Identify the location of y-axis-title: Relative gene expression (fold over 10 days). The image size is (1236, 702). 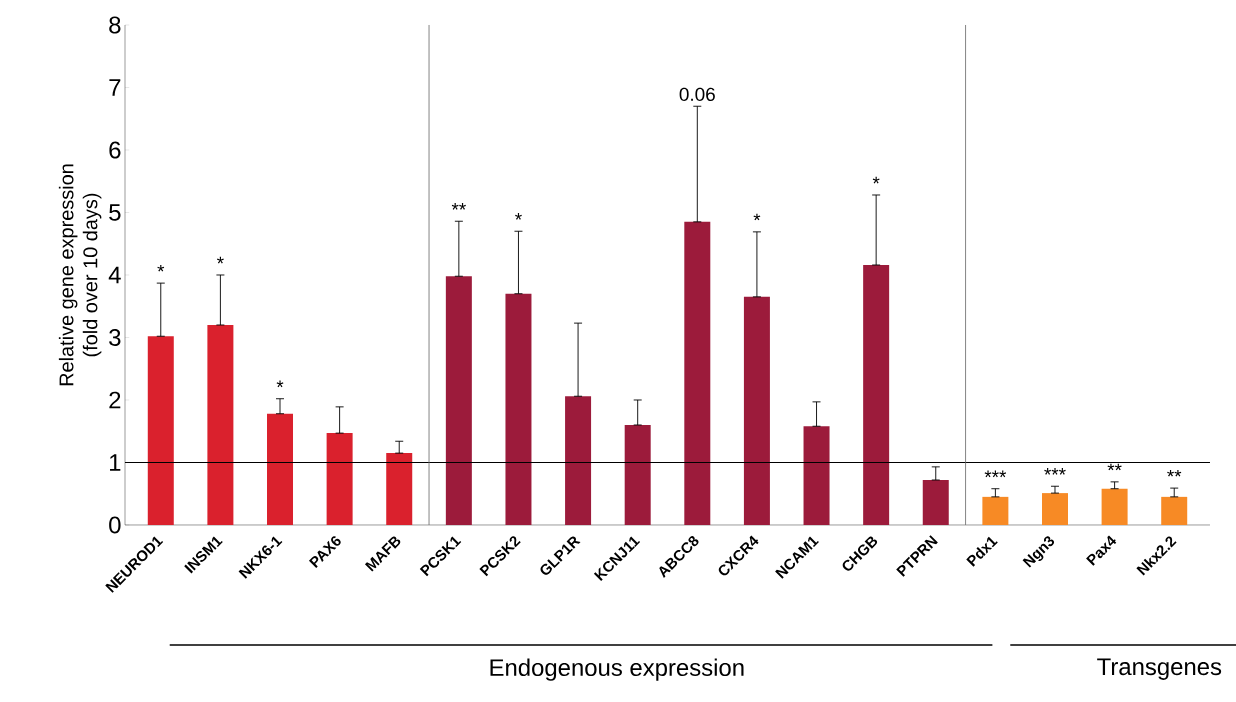
(80, 275).